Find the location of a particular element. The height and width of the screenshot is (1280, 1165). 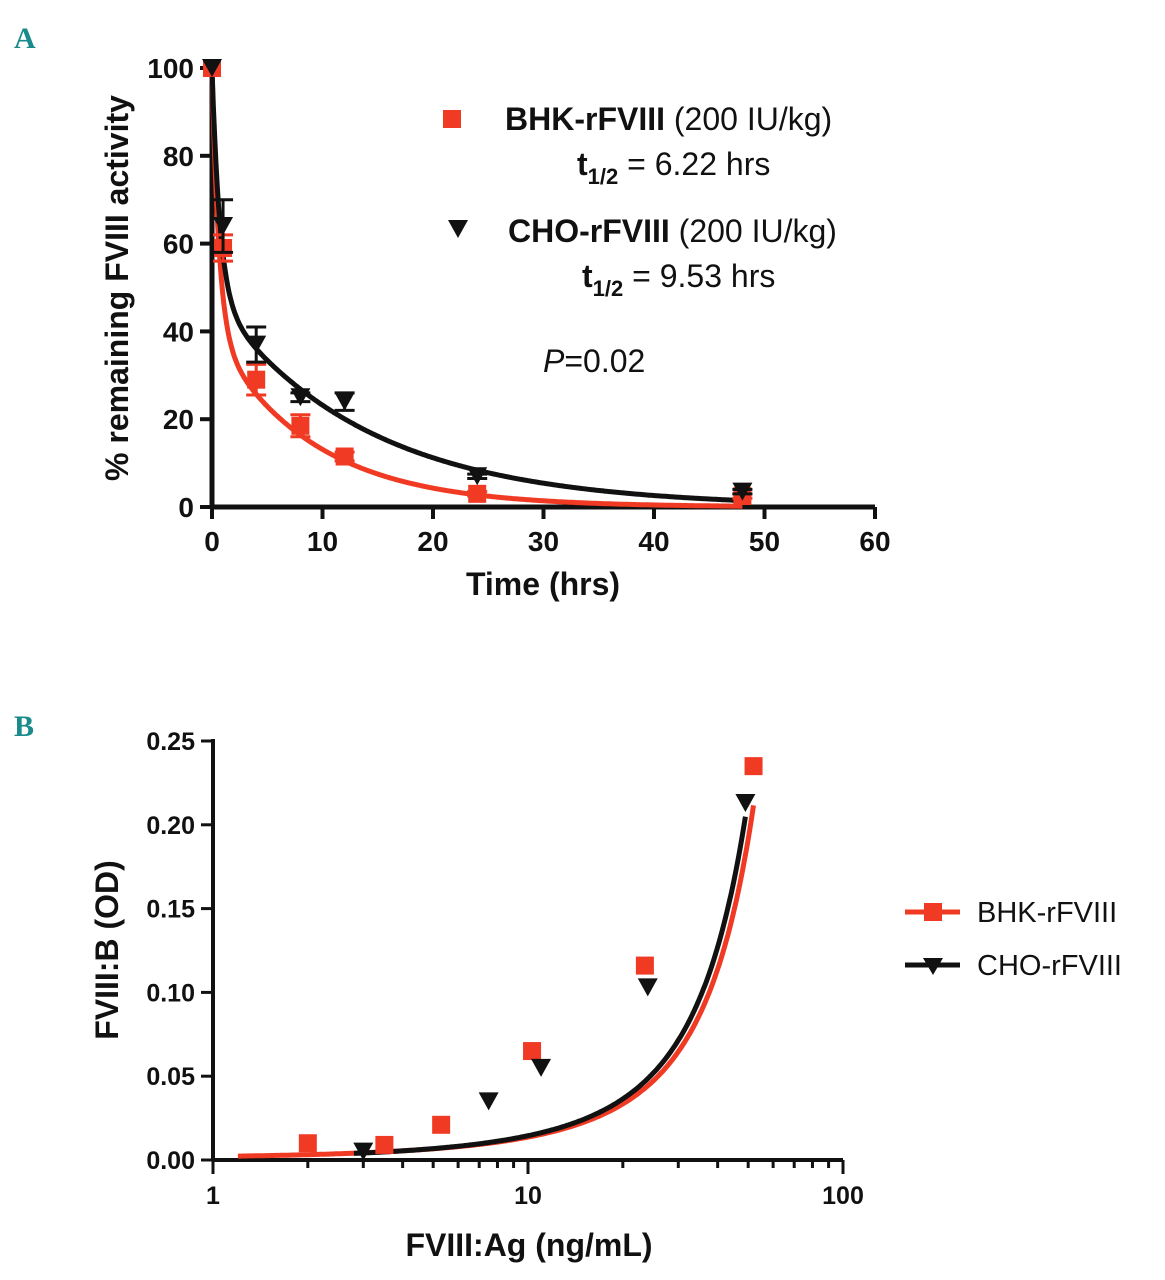

halflife-cho-sub: 1/2 is located at coordinates (608, 288).